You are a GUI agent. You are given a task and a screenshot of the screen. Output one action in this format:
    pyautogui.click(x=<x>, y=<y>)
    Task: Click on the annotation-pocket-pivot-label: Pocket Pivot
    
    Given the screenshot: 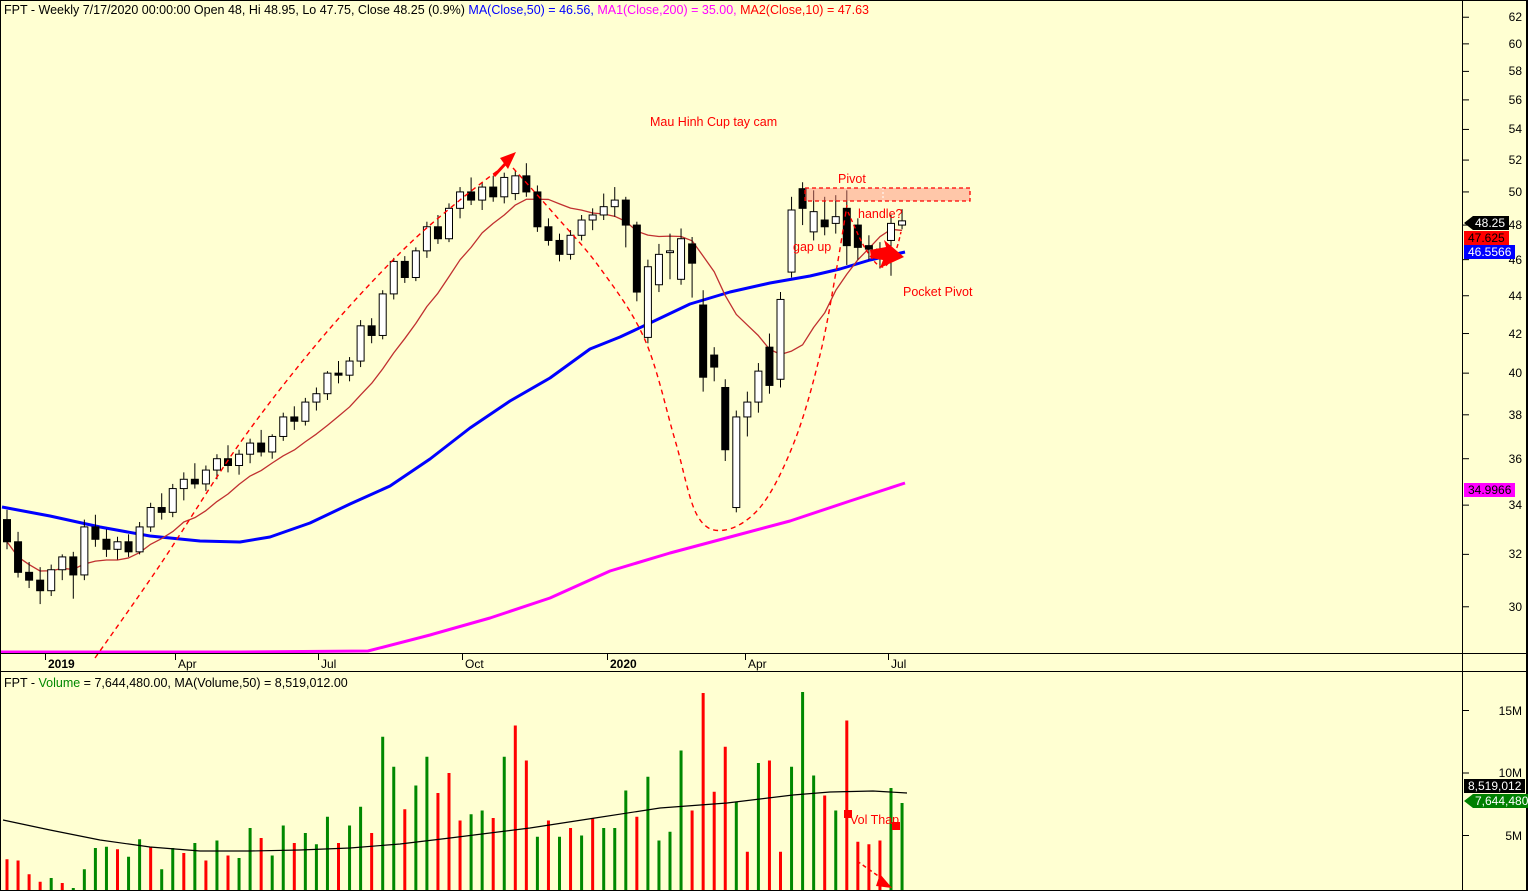 What is the action you would take?
    pyautogui.click(x=938, y=292)
    